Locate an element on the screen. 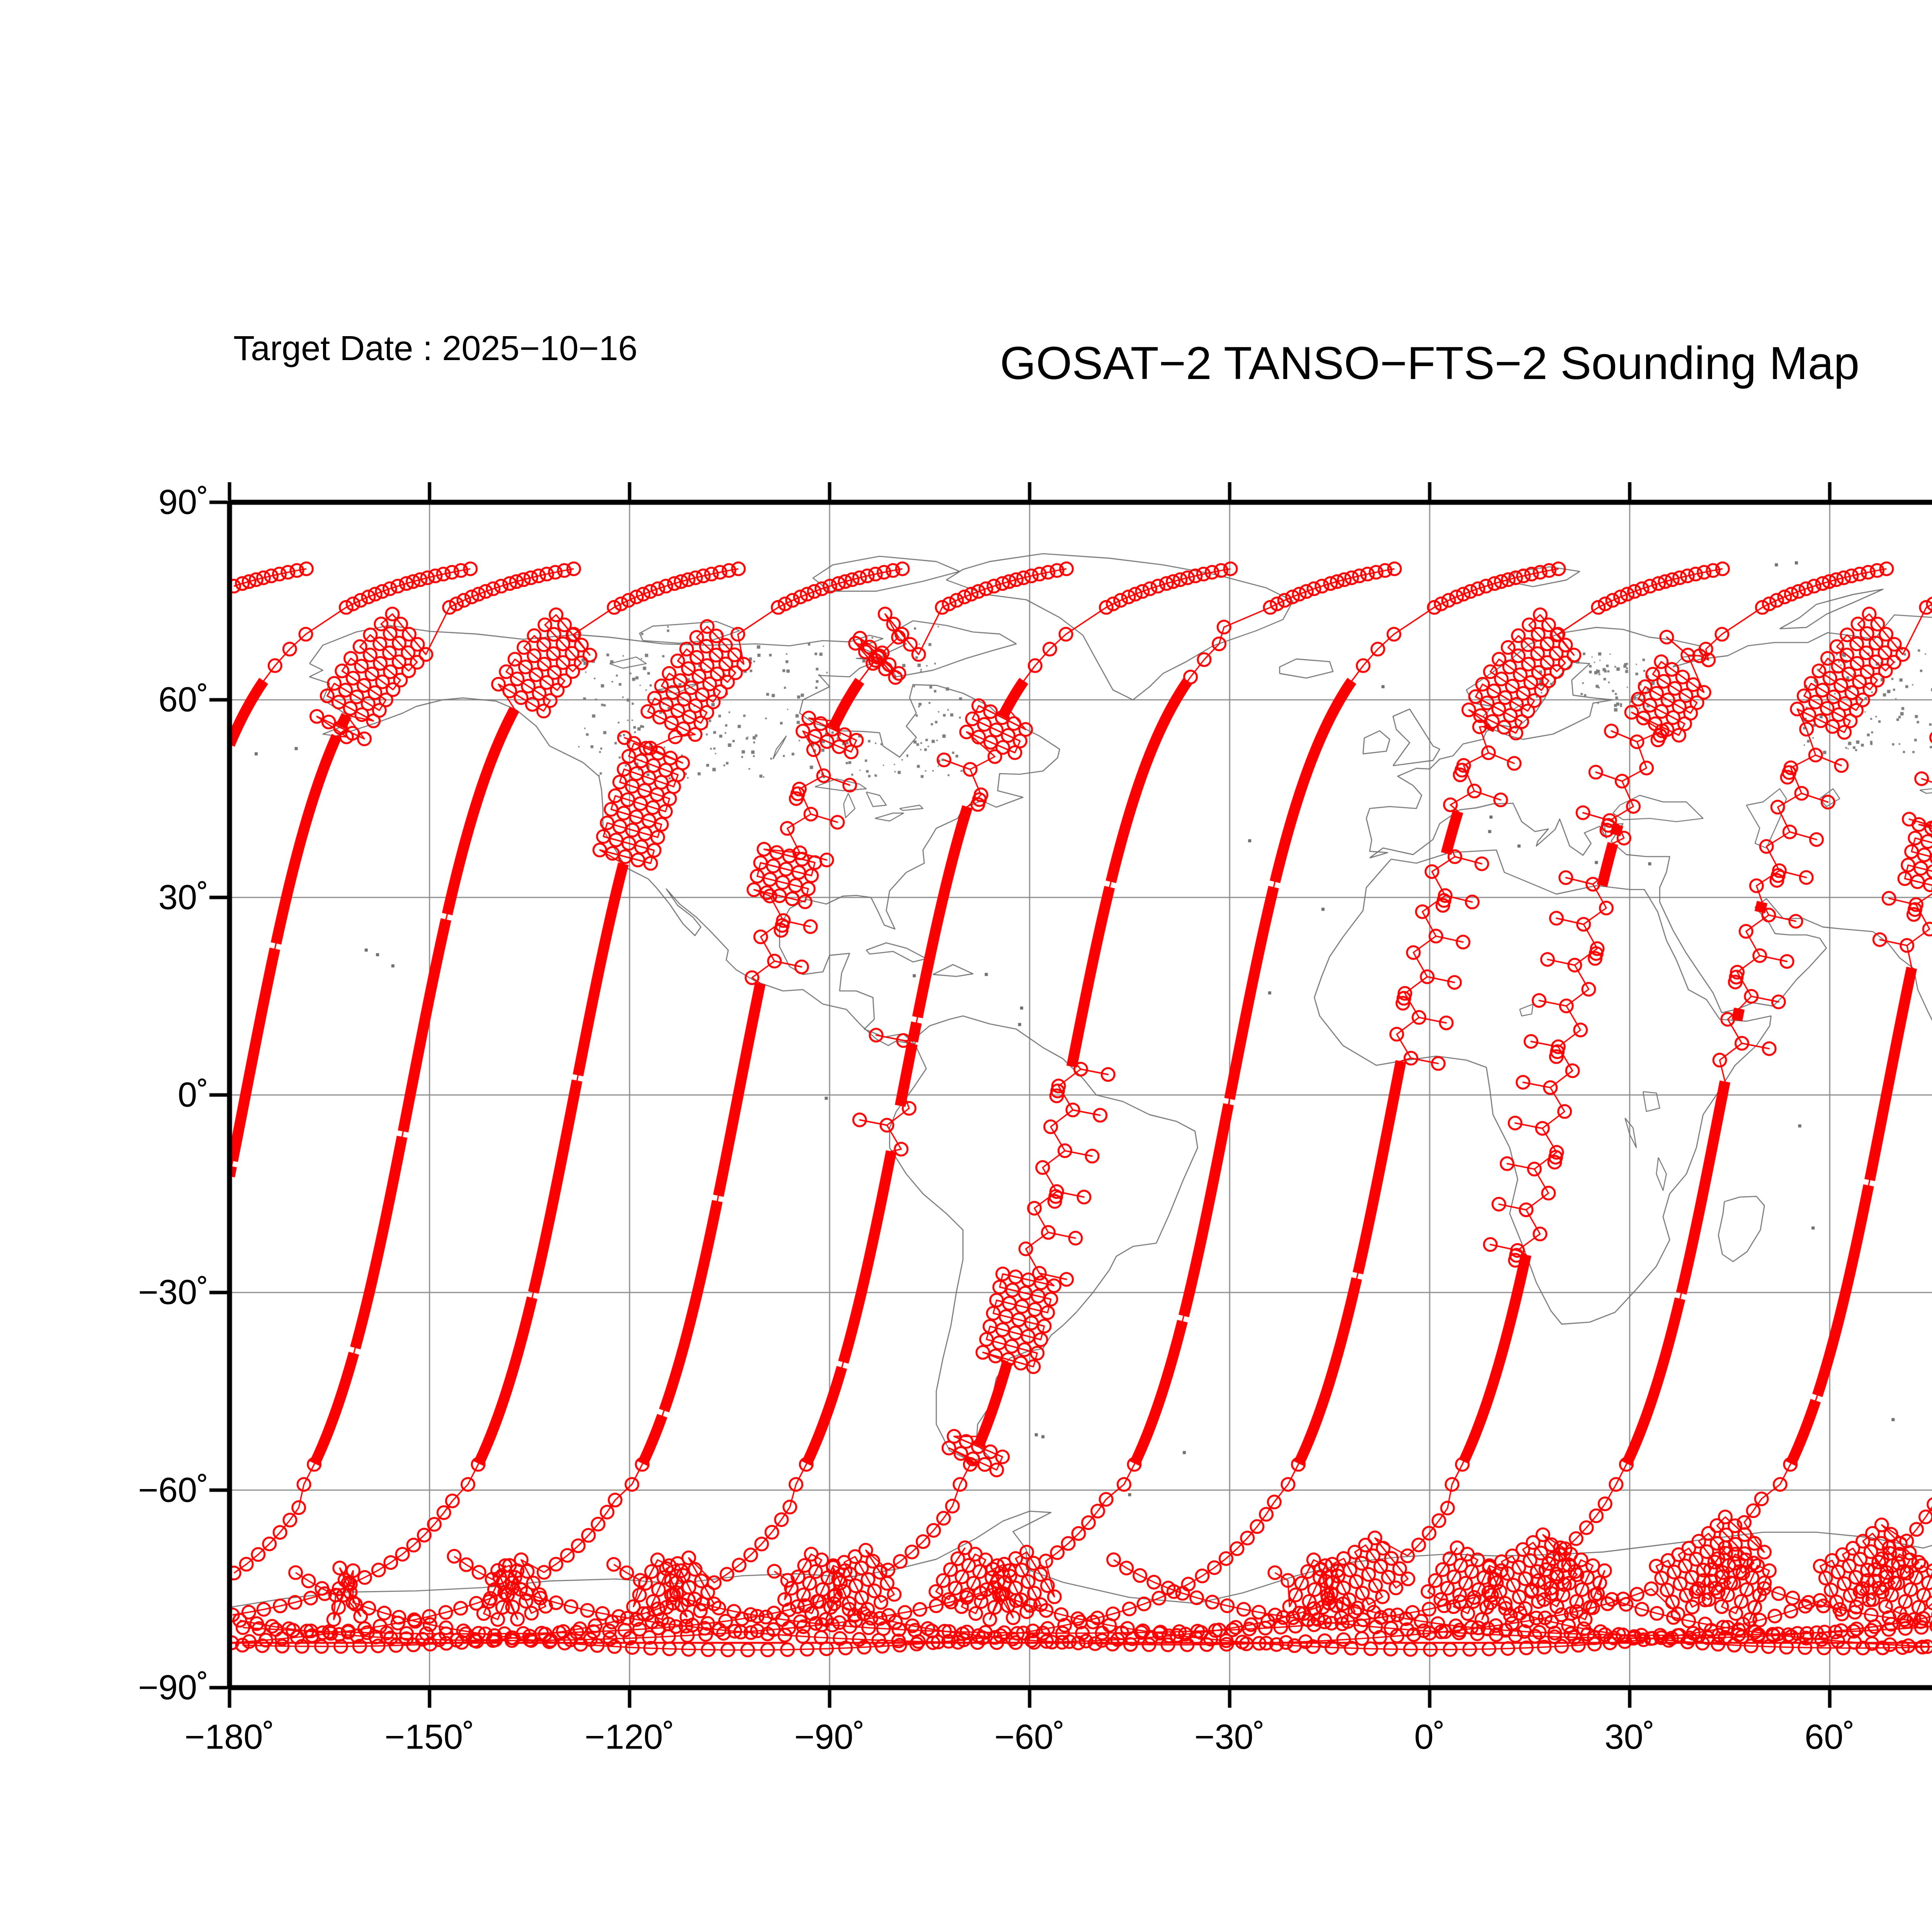  page-title: GOSAT−2 TANSO−FTS−2 Sounding Map is located at coordinates (1430, 363).